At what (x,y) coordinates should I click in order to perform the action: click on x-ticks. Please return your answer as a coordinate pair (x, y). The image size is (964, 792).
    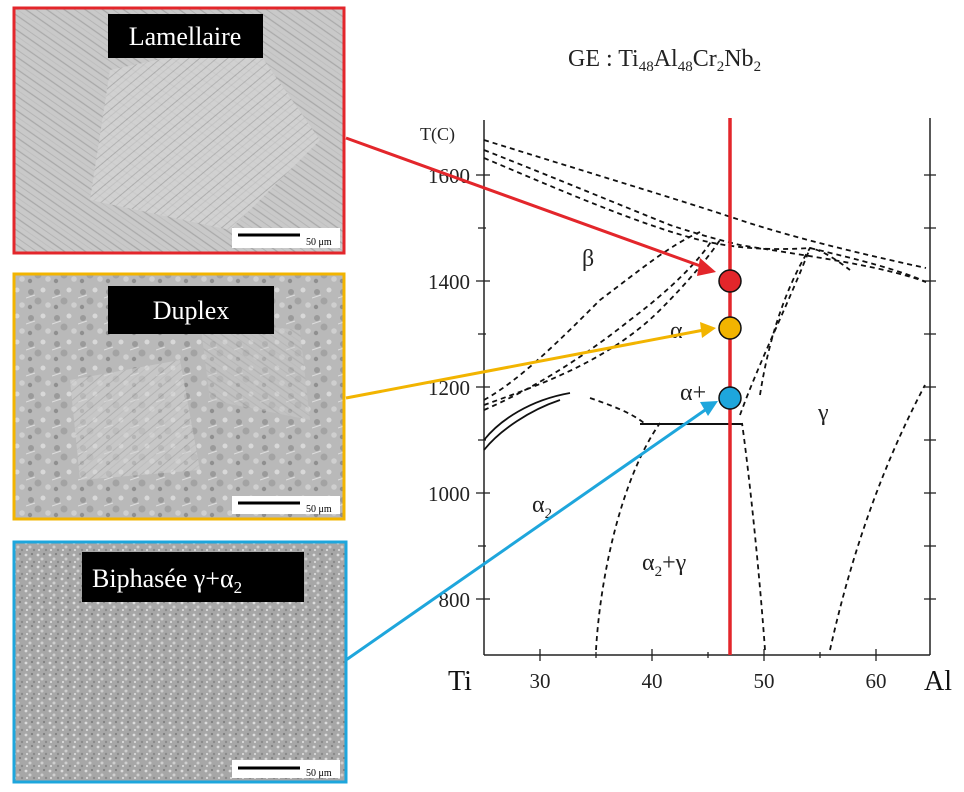
    Looking at the image, I should click on (708, 655).